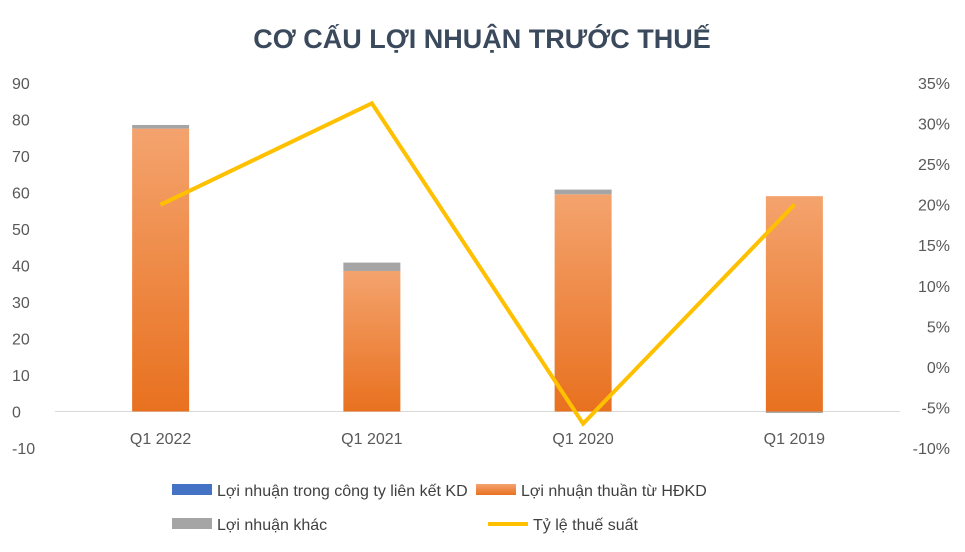 The width and height of the screenshot is (965, 552). Describe the element at coordinates (16, 413) in the screenshot. I see `left-tick-label: 0` at that location.